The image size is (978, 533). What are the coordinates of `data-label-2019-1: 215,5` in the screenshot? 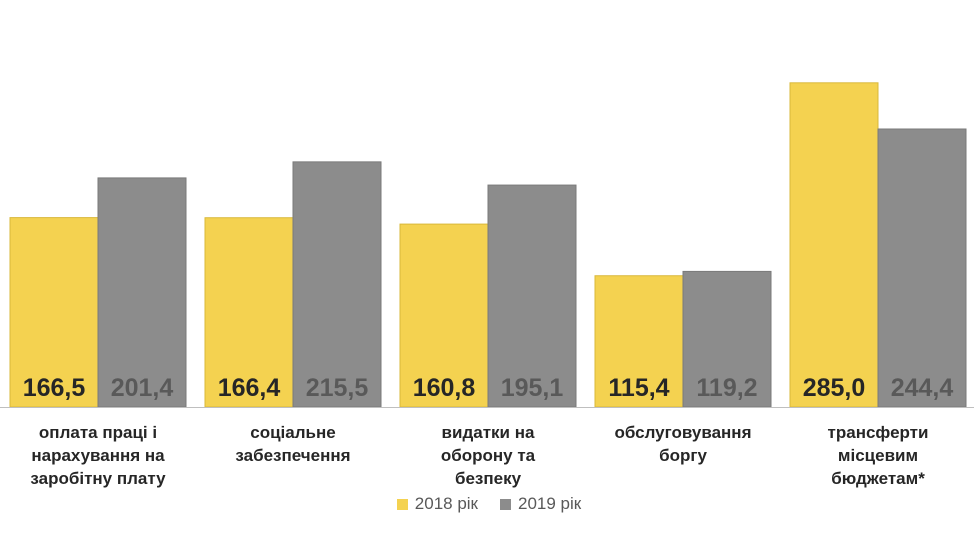 It's located at (337, 388).